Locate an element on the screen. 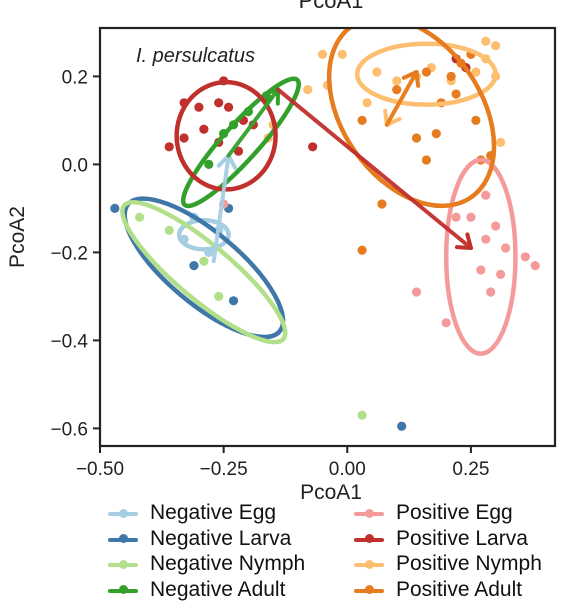 The width and height of the screenshot is (573, 615). y-axis: 0.2 0.0 −0.2 −0.4 −0.6 is located at coordinates (75, 253).